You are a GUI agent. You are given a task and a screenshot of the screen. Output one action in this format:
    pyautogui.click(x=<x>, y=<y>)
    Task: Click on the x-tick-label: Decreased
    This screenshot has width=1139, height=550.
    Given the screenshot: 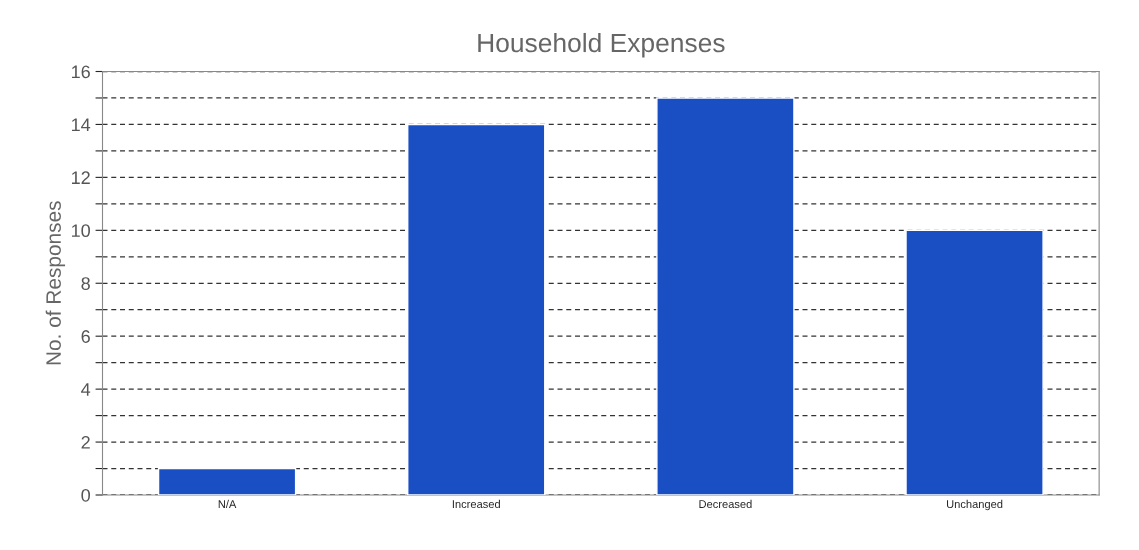 What is the action you would take?
    pyautogui.click(x=725, y=504)
    